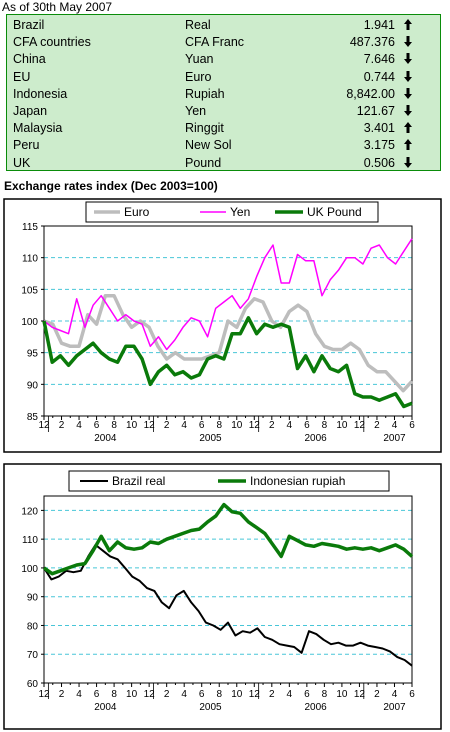 Image resolution: width=450 pixels, height=732 pixels. Describe the element at coordinates (394, 438) in the screenshot. I see `x-year-label: 2007` at that location.